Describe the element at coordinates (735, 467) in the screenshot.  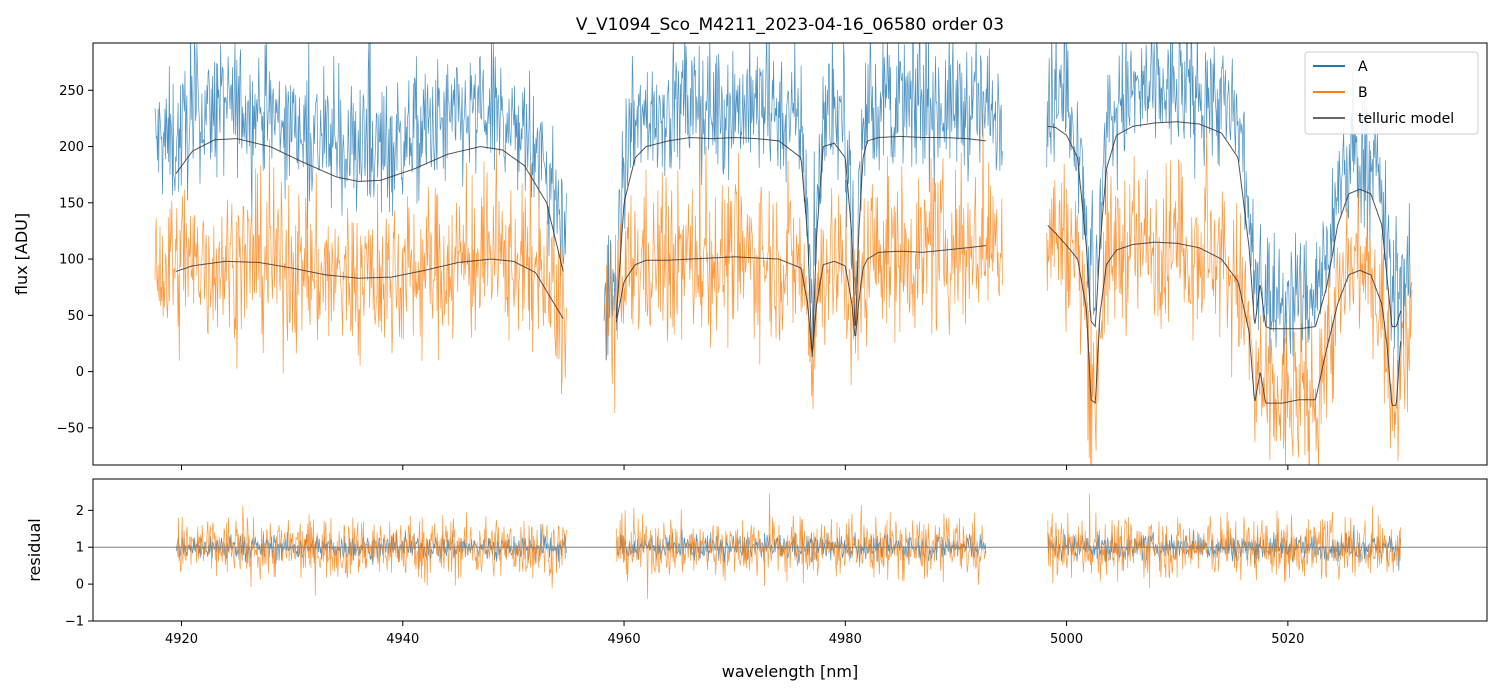
I see `flux-x-ticks` at that location.